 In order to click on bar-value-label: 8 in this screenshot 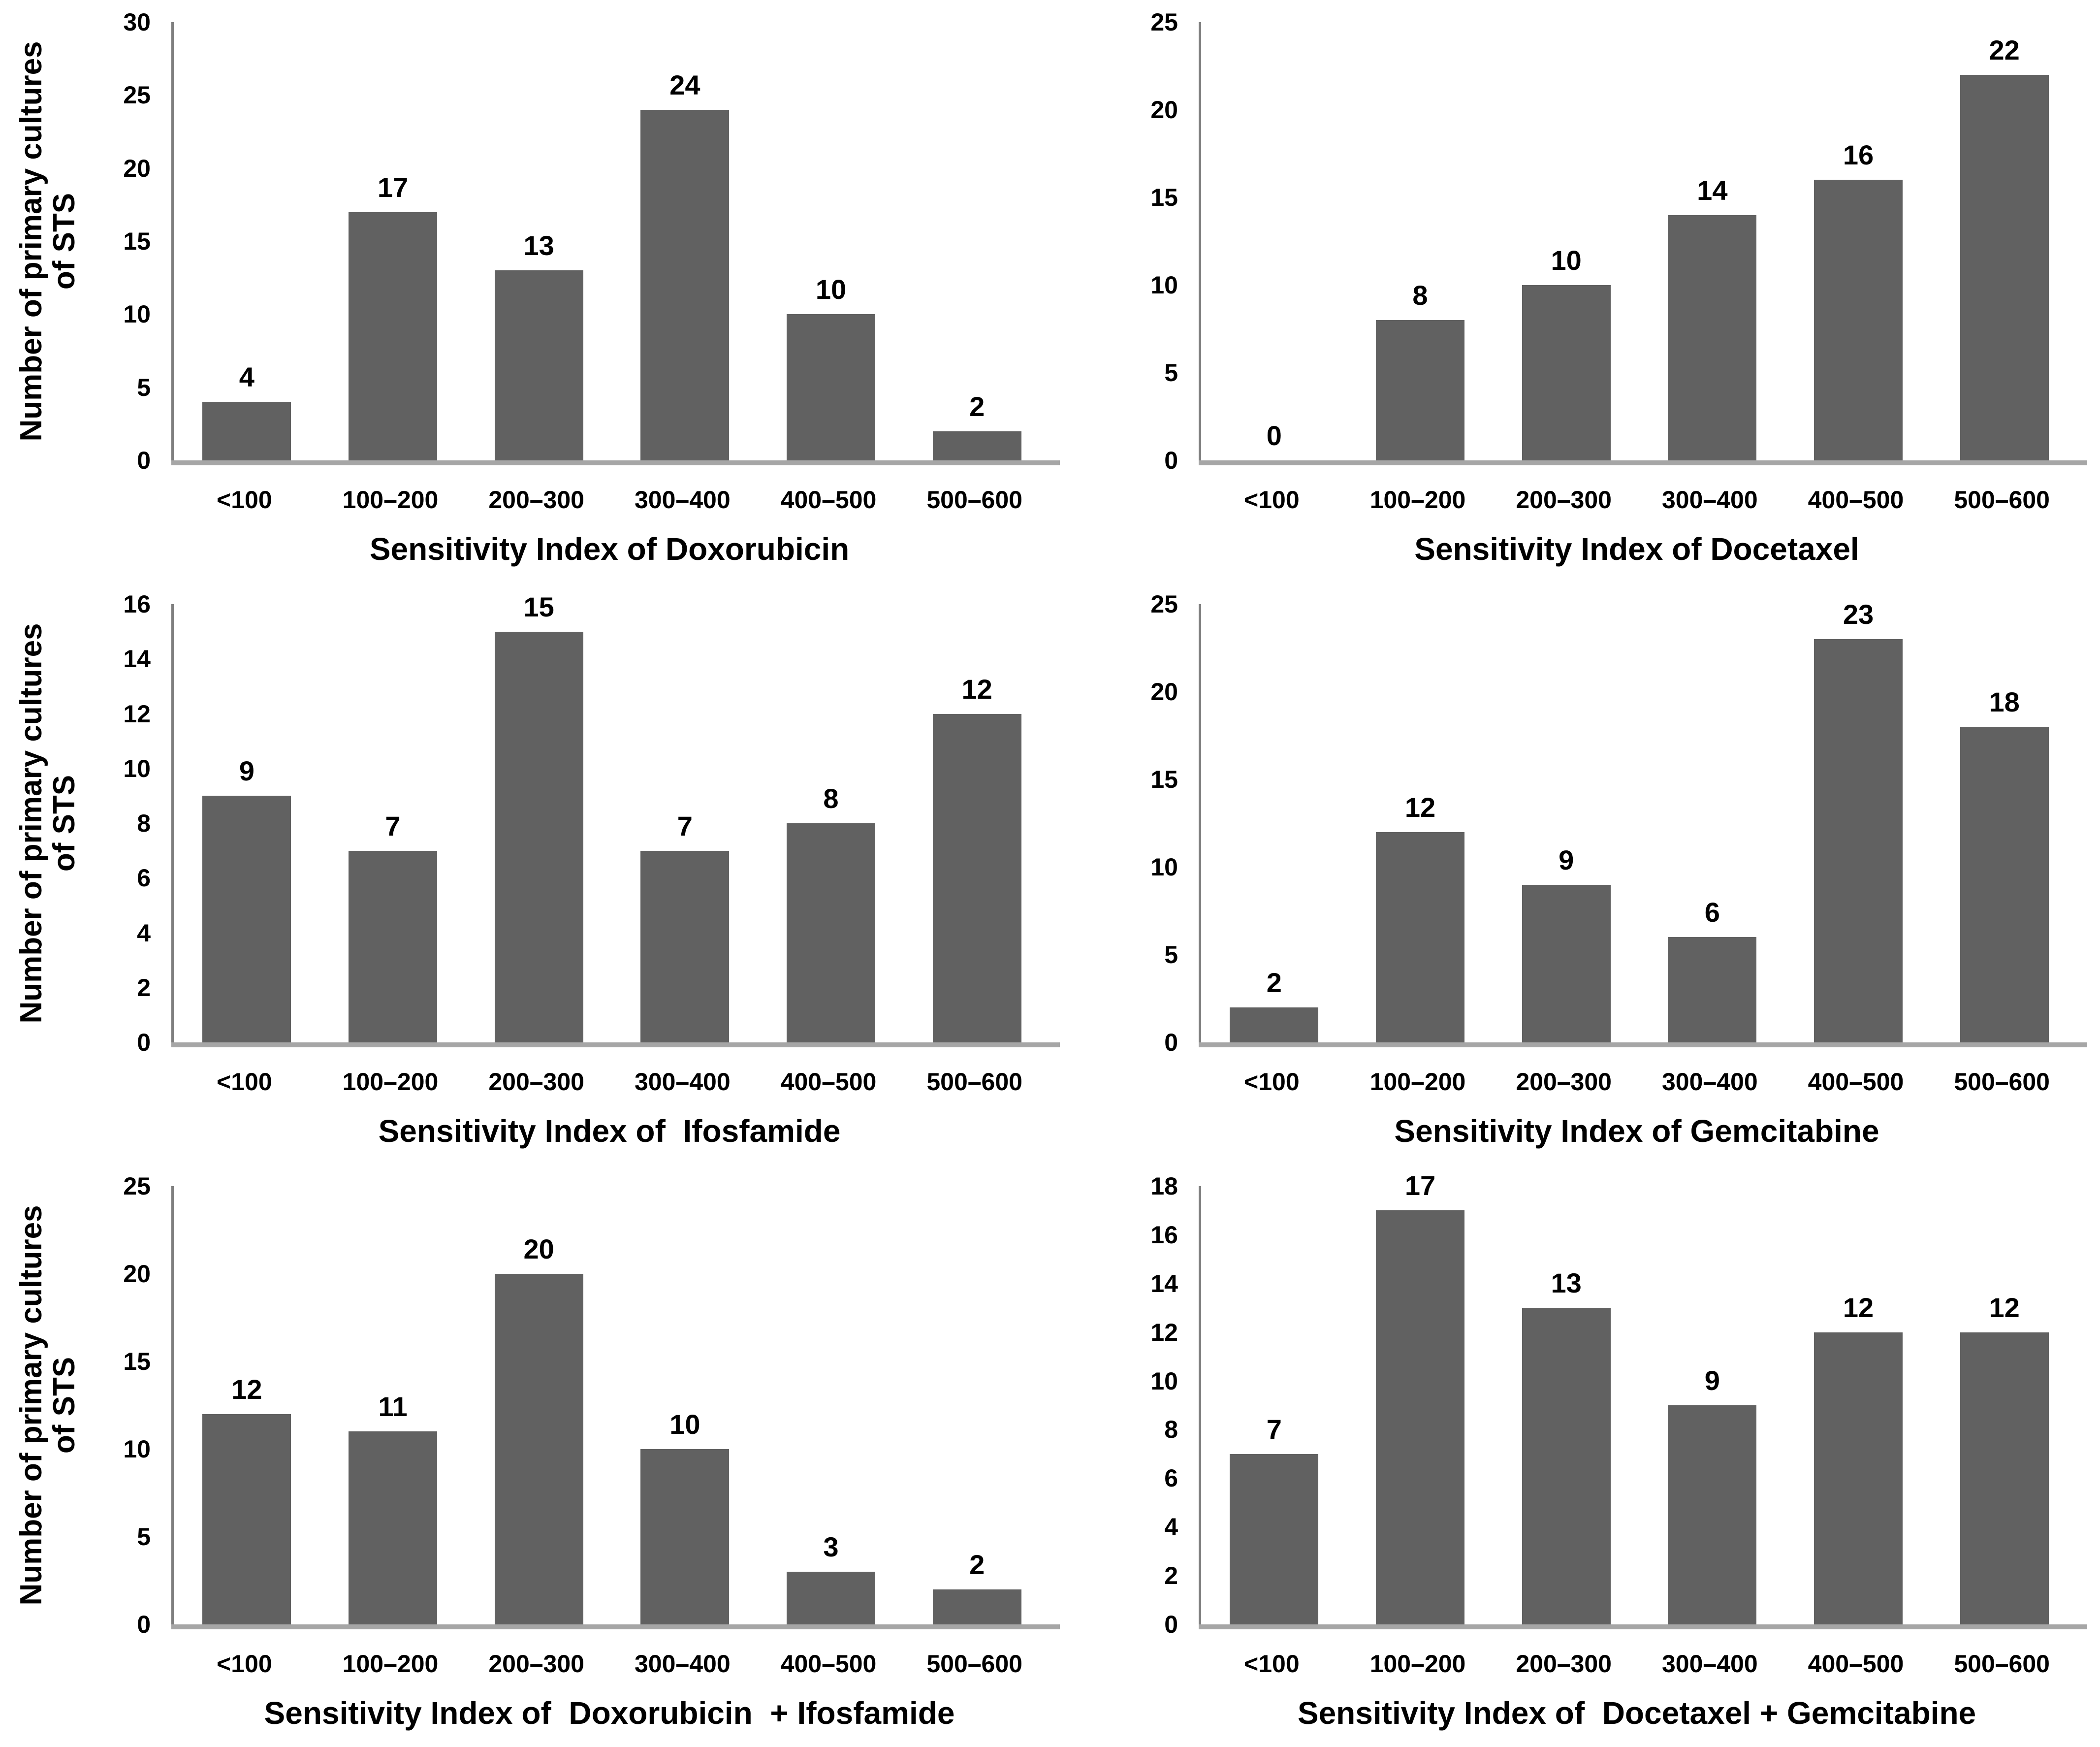, I will do `click(1420, 295)`.